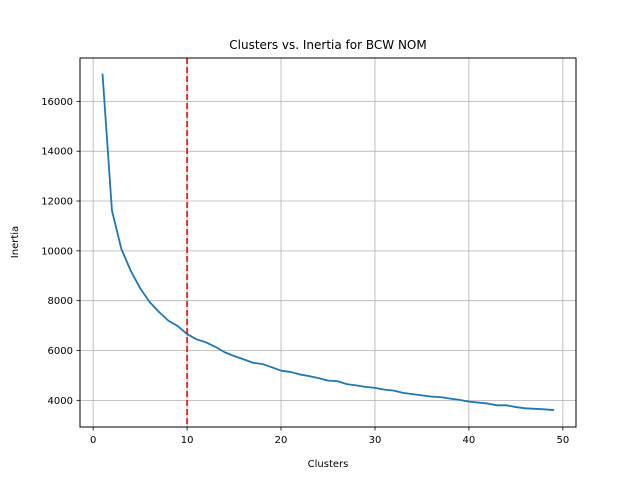 The width and height of the screenshot is (640, 480). I want to click on y-tick-label: 12000, so click(57, 202).